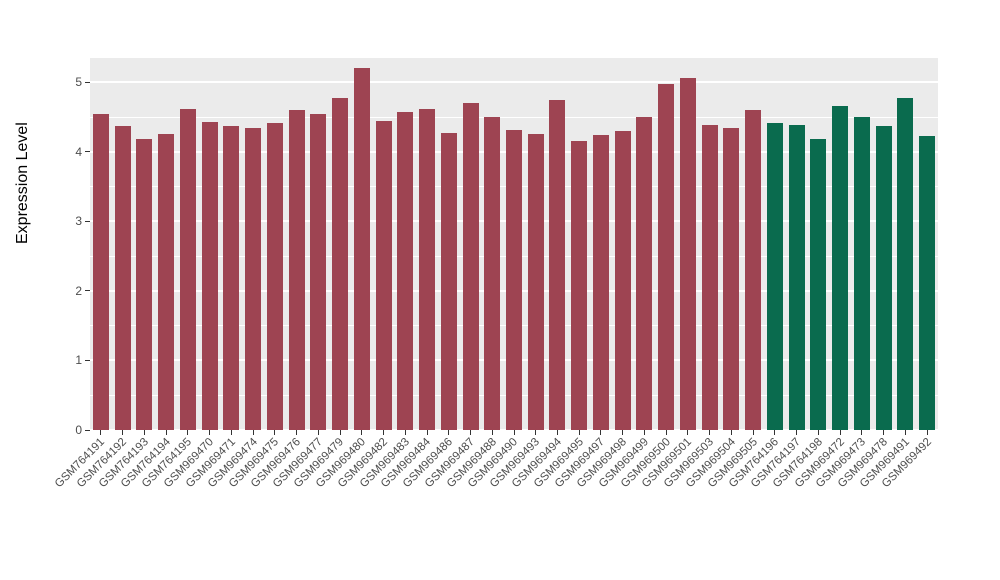  I want to click on y-axis-tick-label: 0, so click(78, 430).